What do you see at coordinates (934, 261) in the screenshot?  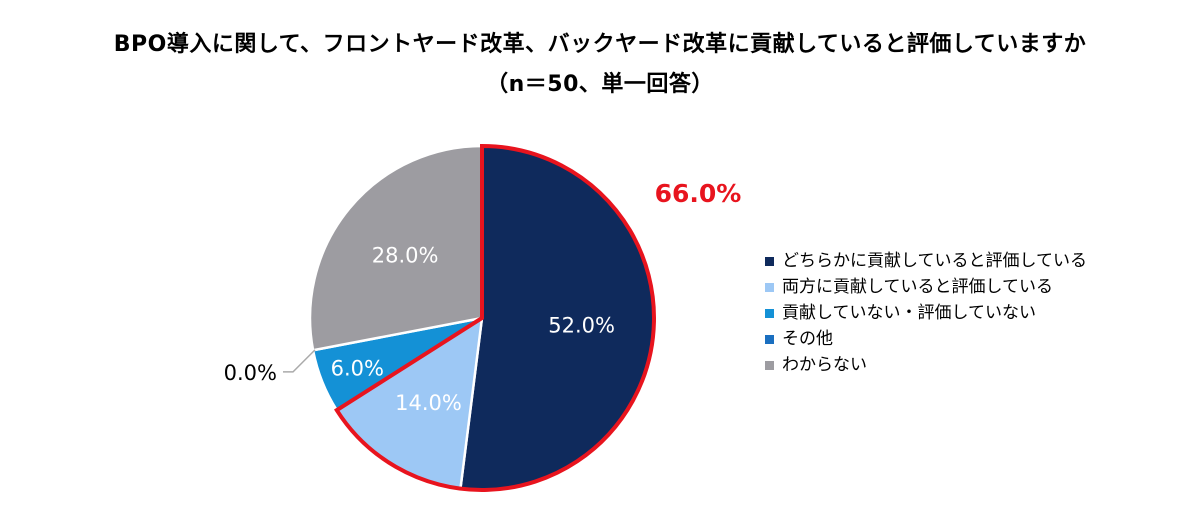 I see `legend-label: どちらかに貢献していると評価している` at bounding box center [934, 261].